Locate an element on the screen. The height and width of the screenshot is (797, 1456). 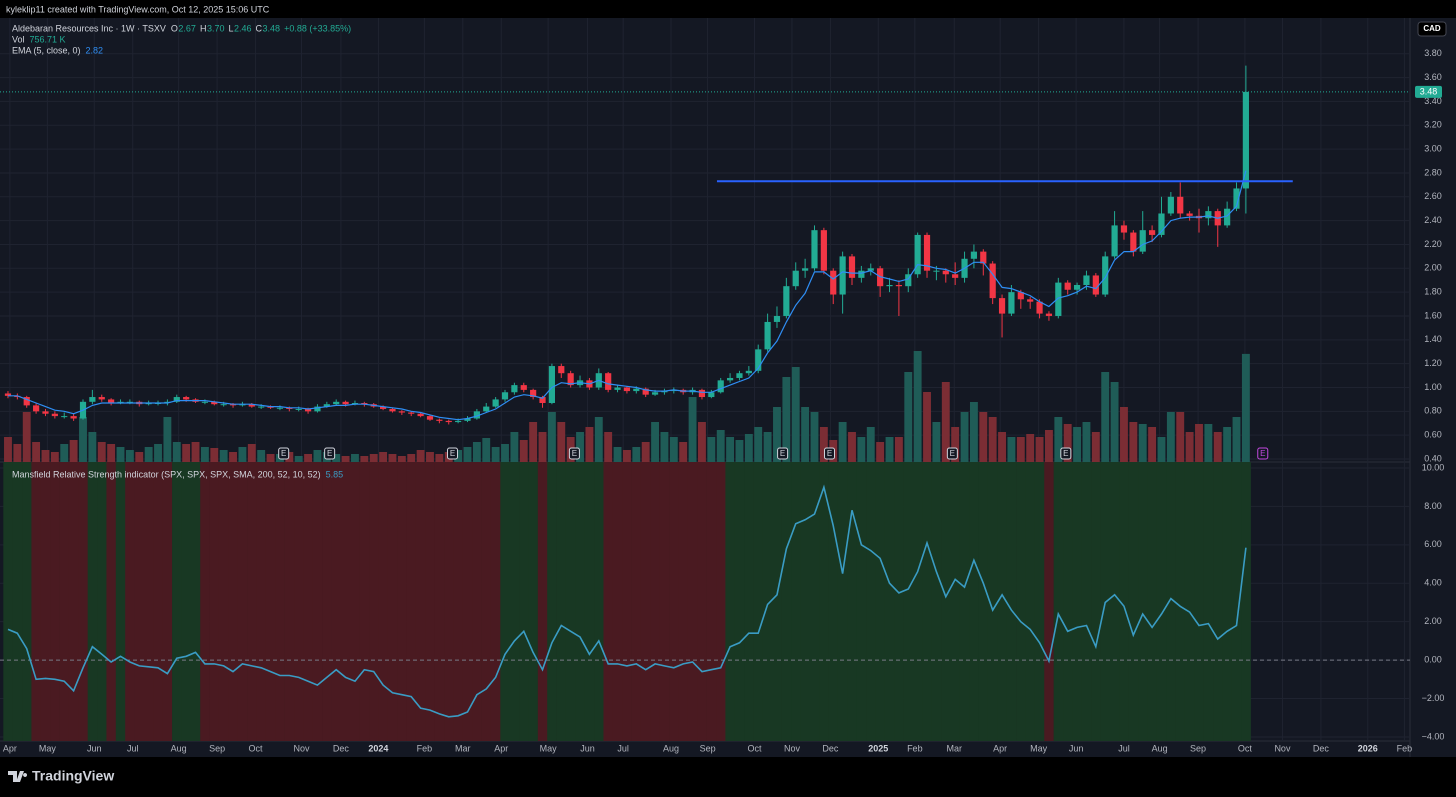
y-tick-label: 2.60 is located at coordinates (1433, 196).